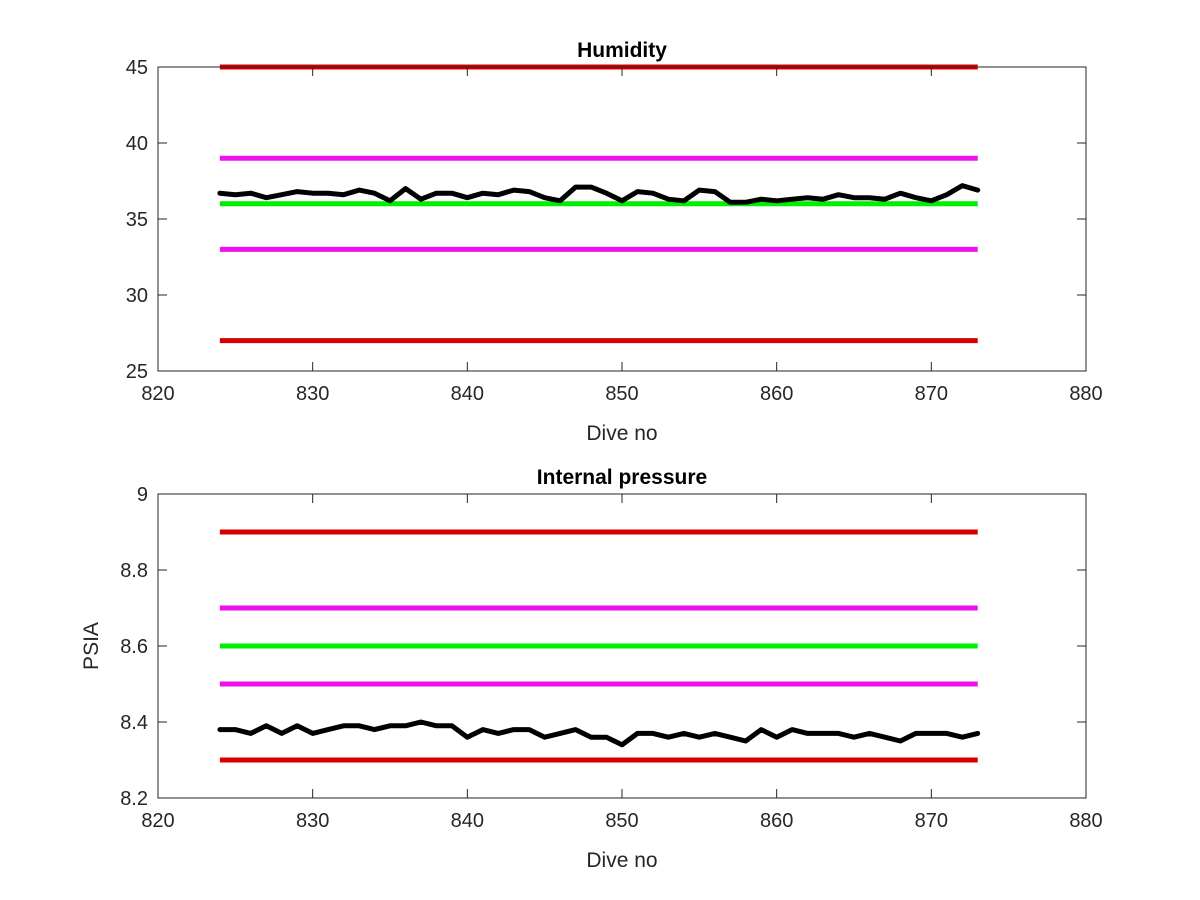 This screenshot has width=1200, height=900. I want to click on internal-pressure-x-tick-label: 820, so click(157, 821).